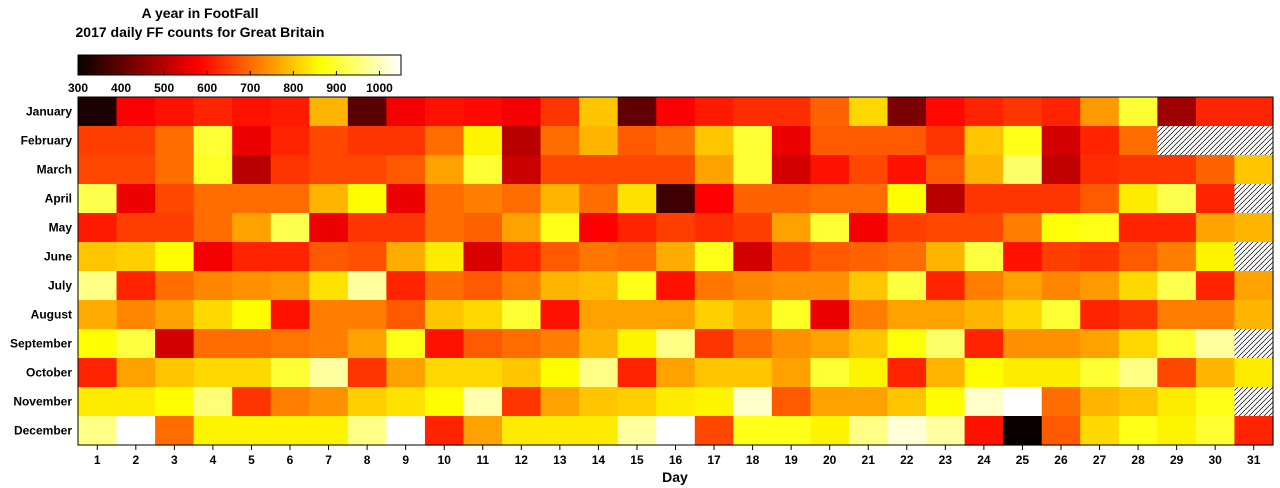  I want to click on y-tick-label: December, so click(43, 431).